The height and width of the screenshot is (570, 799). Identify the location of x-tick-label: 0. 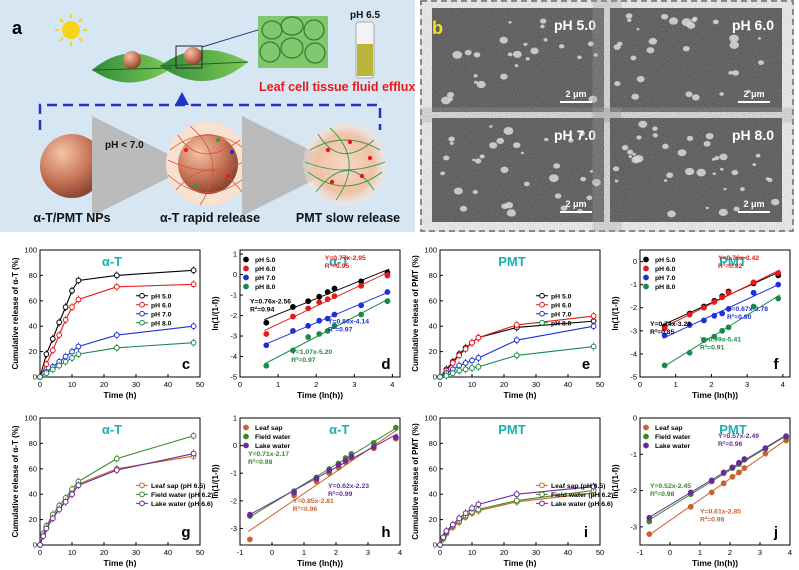
(40, 552).